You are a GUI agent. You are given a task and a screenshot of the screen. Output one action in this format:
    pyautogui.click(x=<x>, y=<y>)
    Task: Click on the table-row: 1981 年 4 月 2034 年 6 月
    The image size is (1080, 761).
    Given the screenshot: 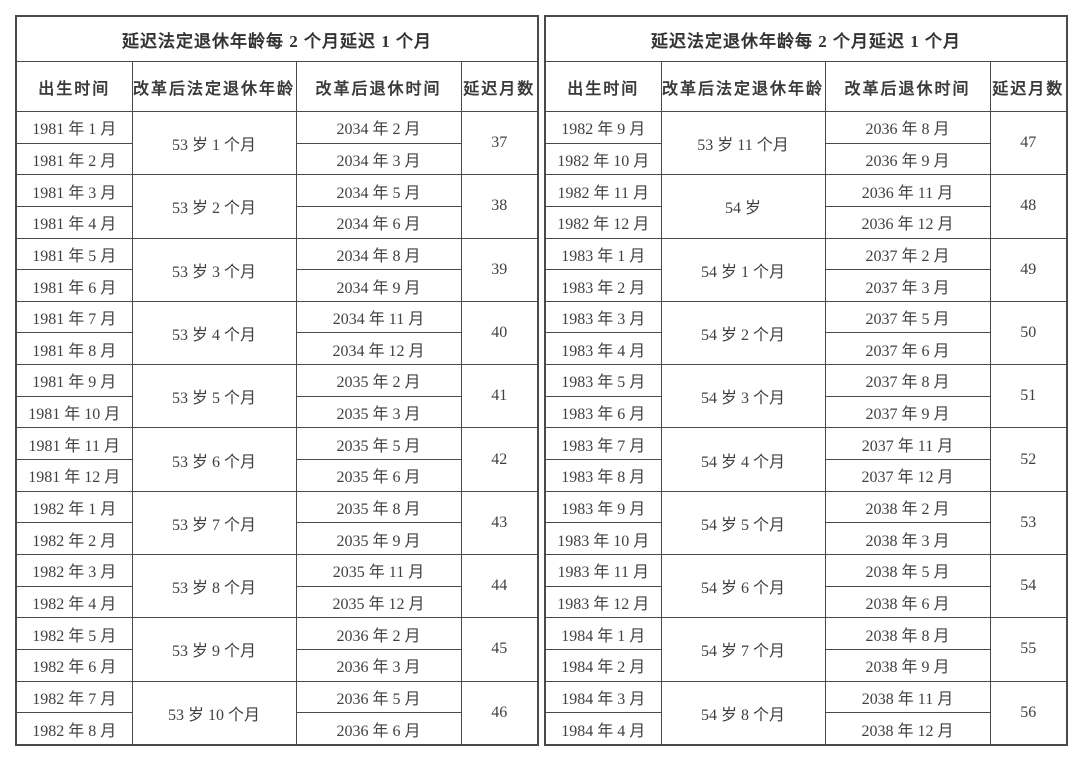 What is the action you would take?
    pyautogui.click(x=276, y=222)
    